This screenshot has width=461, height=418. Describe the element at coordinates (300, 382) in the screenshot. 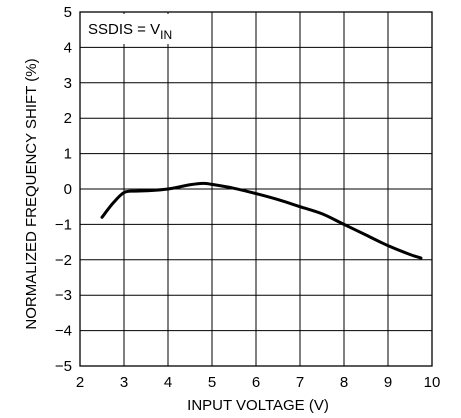

I see `x-tick-label: 7` at that location.